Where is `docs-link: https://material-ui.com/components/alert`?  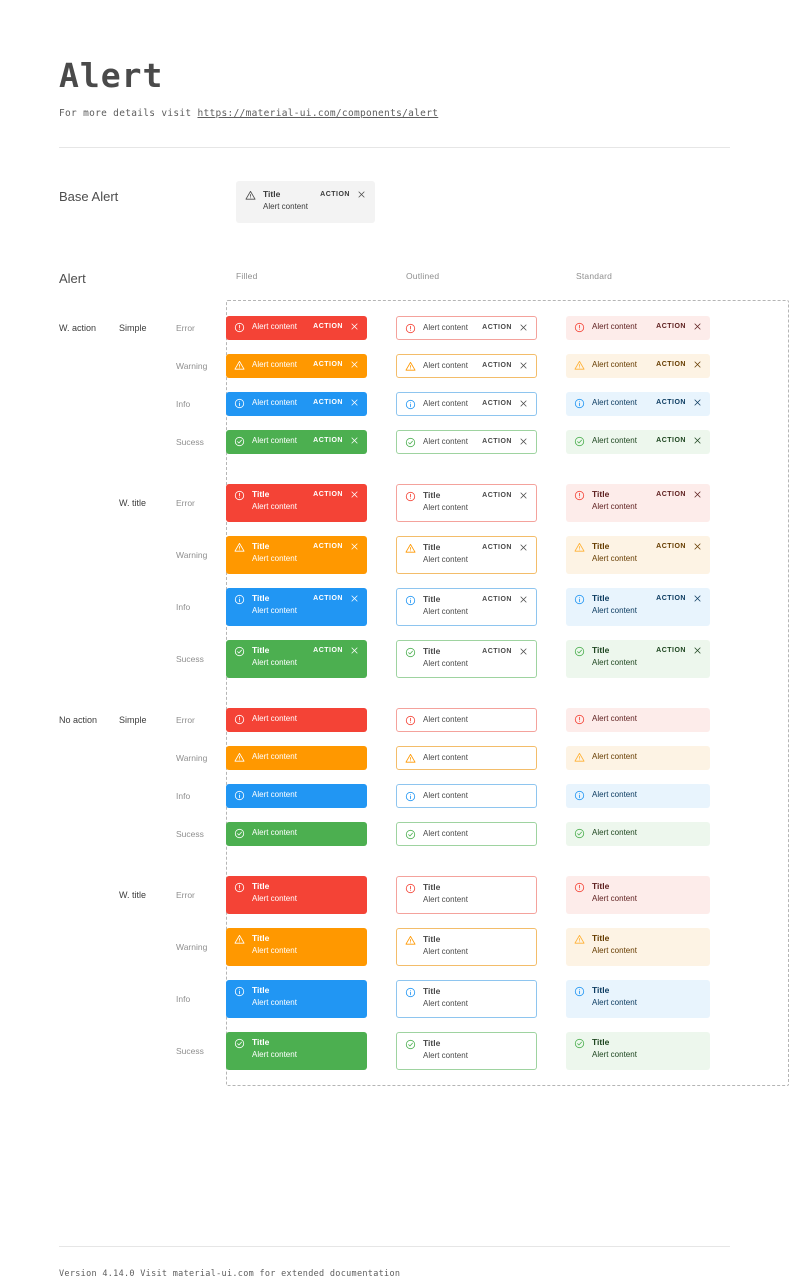 docs-link: https://material-ui.com/components/alert is located at coordinates (318, 114).